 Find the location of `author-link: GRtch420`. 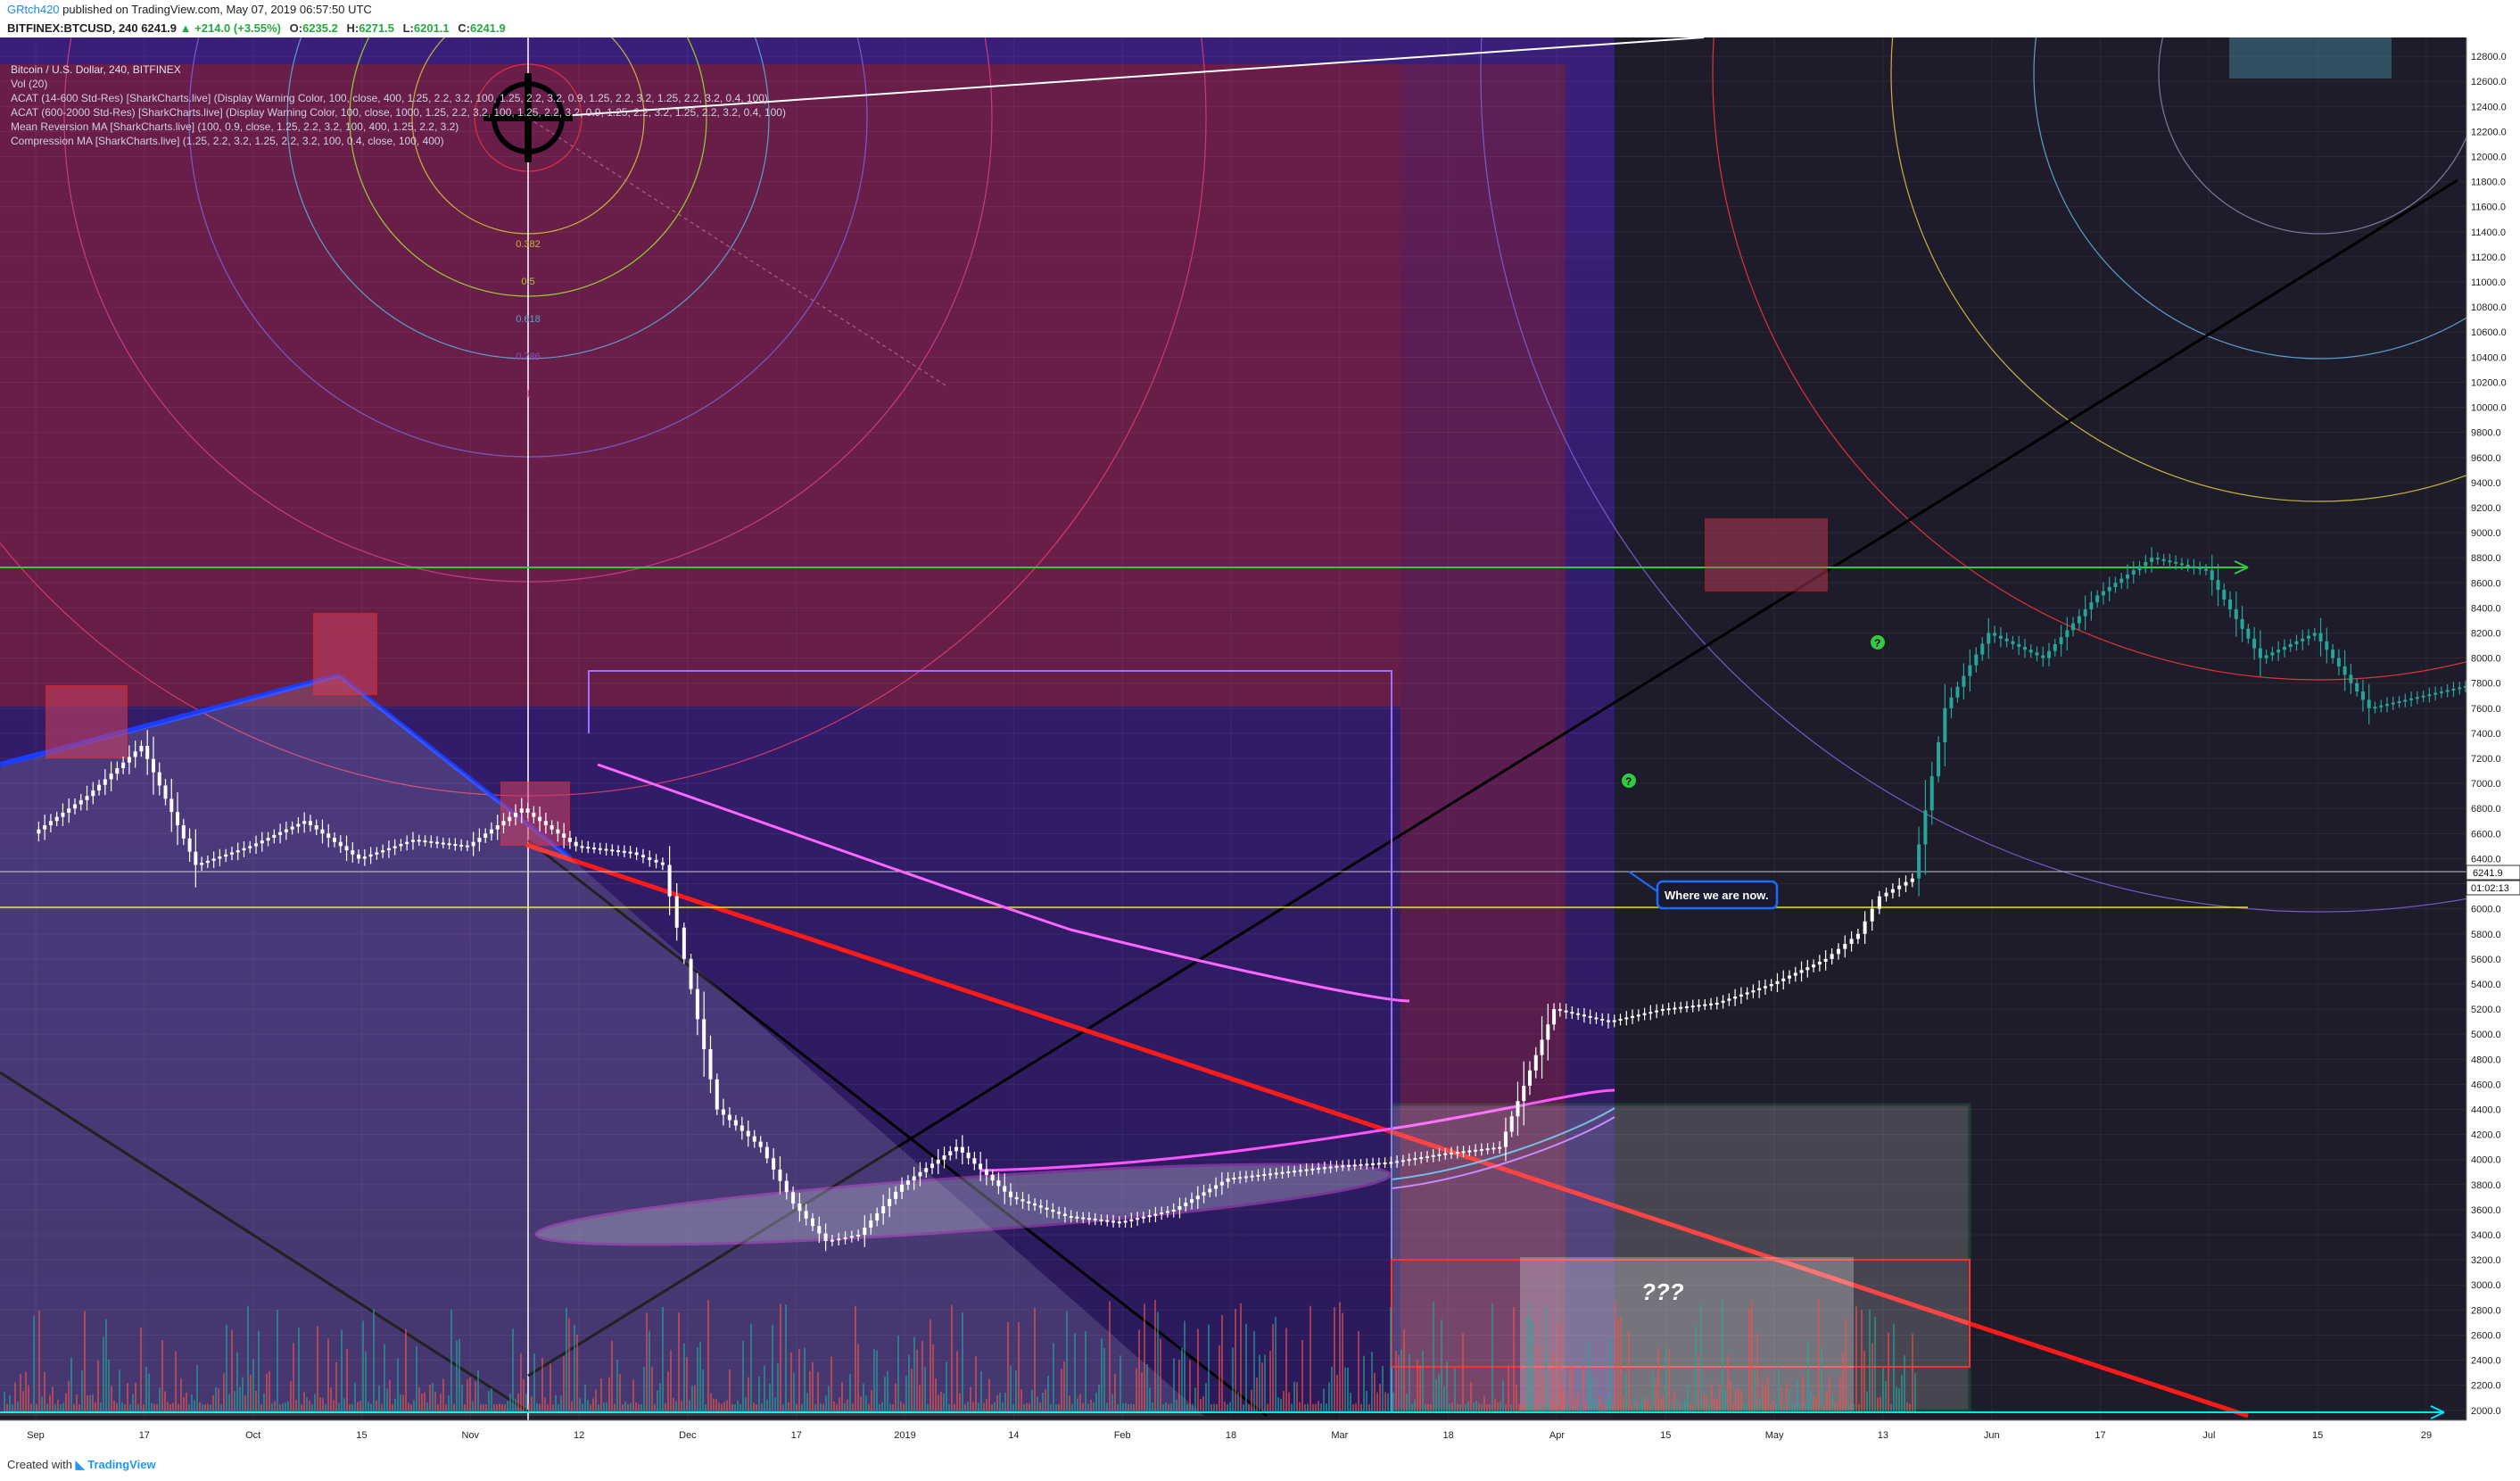

author-link: GRtch420 is located at coordinates (33, 9).